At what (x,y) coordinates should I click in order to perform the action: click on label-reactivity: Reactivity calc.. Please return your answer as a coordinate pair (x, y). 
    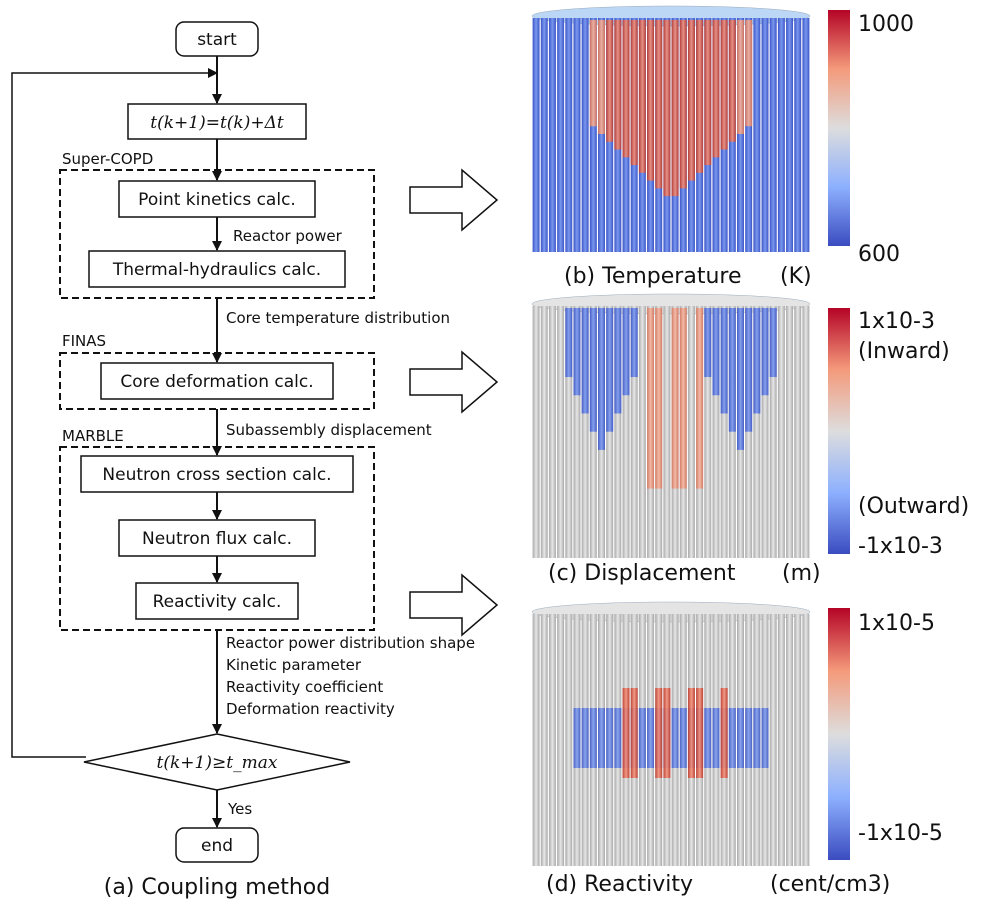
    Looking at the image, I should click on (217, 602).